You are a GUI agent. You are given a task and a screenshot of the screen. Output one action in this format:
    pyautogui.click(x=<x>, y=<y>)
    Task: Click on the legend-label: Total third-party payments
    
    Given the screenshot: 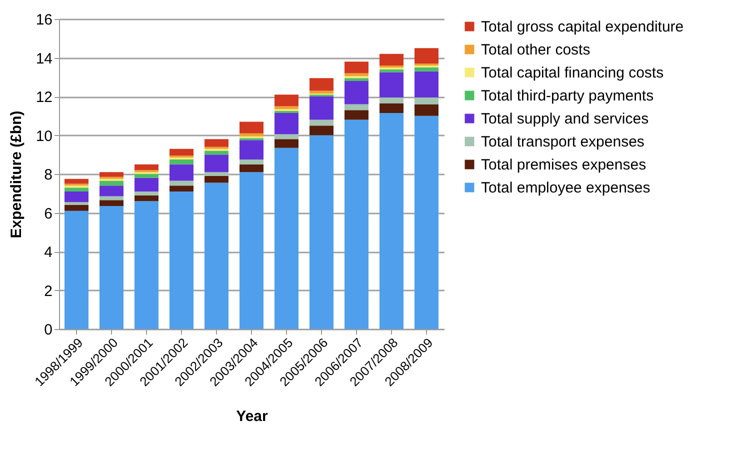 What is the action you would take?
    pyautogui.click(x=567, y=96)
    